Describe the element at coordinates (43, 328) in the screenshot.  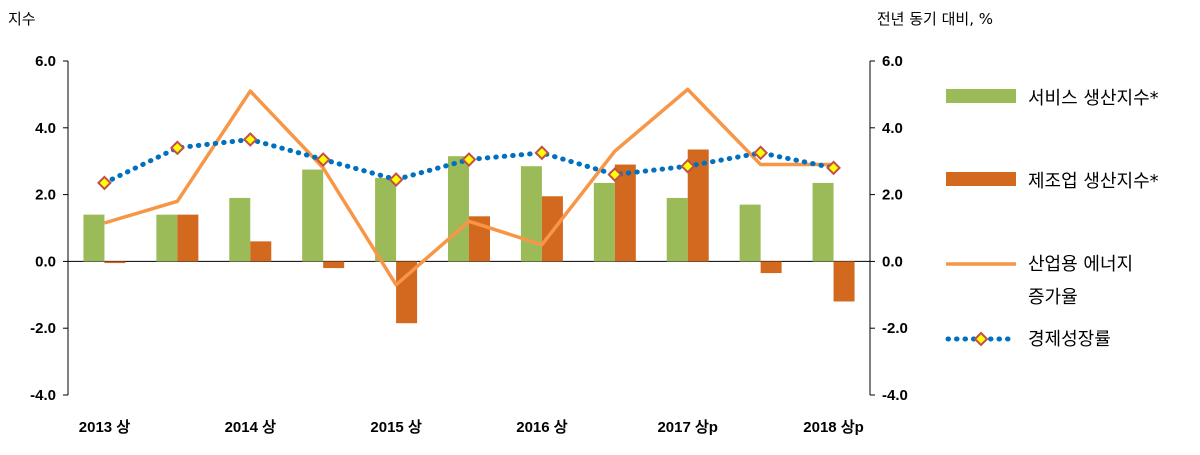
I see `left-tick-label: -2.0` at that location.